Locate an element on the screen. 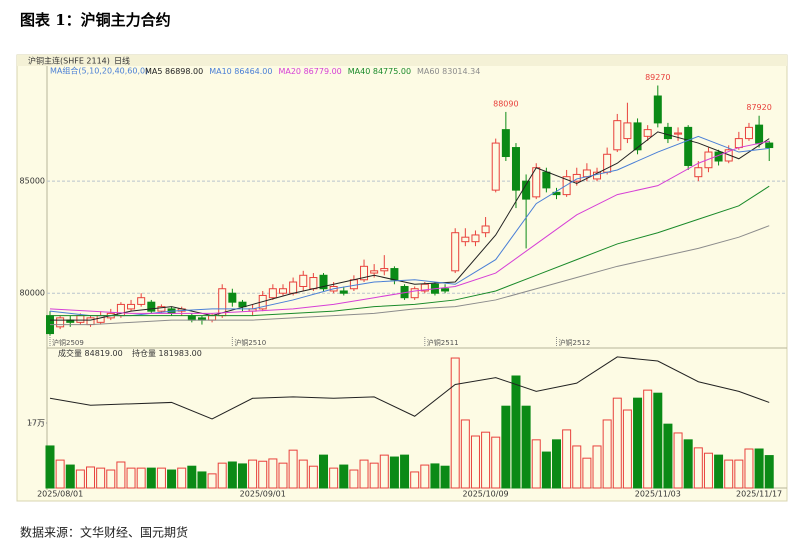  open-interest-line is located at coordinates (409, 388).